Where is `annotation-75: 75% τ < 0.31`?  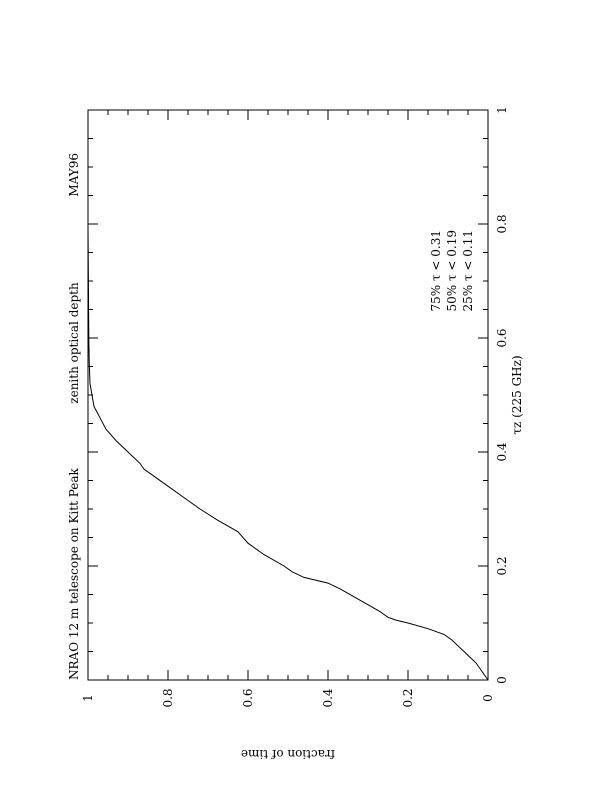
annotation-75: 75% τ < 0.31 is located at coordinates (436, 271).